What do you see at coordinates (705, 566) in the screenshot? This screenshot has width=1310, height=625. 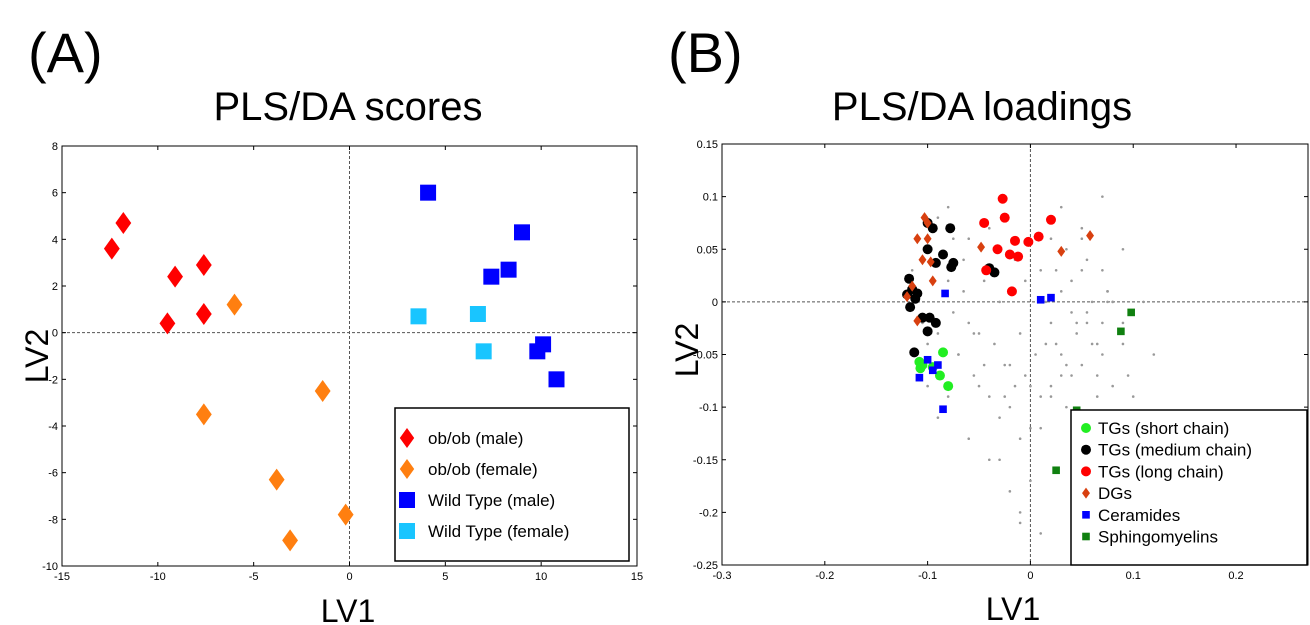 I see `y-tick-label: -0.25` at bounding box center [705, 566].